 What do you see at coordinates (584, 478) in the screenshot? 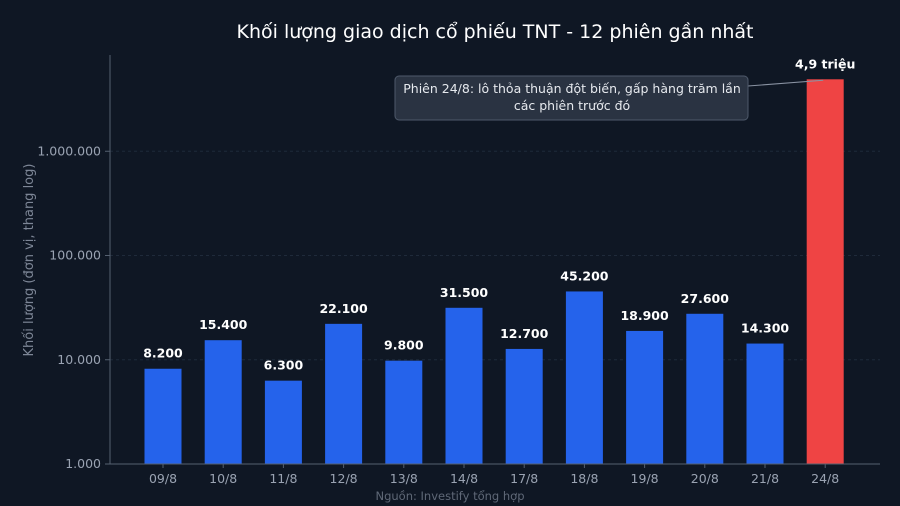
I see `x-tick-label: 18/8` at bounding box center [584, 478].